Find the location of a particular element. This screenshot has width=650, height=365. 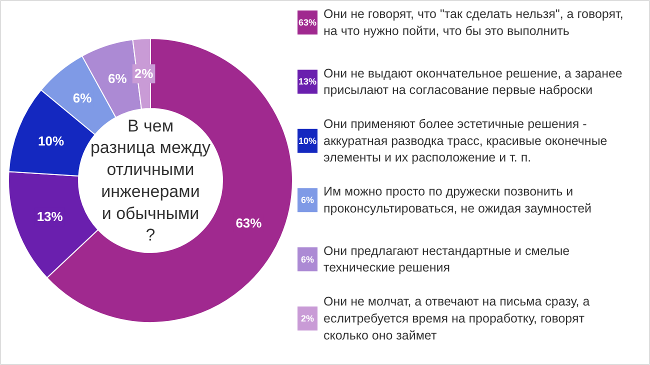

text: 2% is located at coordinates (307, 319).